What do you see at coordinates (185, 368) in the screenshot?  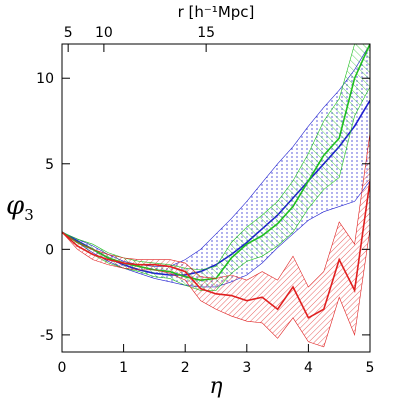 I see `x-tick-label: 2` at bounding box center [185, 368].